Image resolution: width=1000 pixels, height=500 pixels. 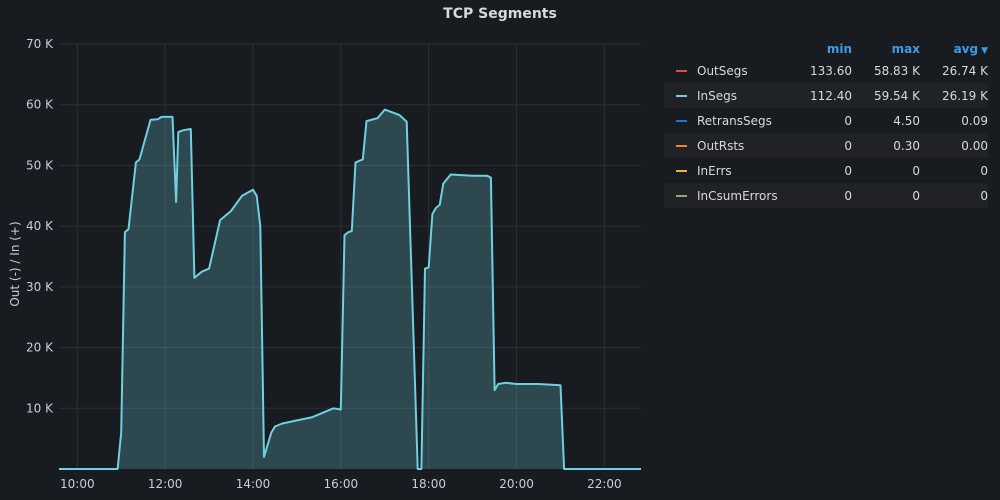 What do you see at coordinates (40, 408) in the screenshot?
I see `y-tick-label: 10 K` at bounding box center [40, 408].